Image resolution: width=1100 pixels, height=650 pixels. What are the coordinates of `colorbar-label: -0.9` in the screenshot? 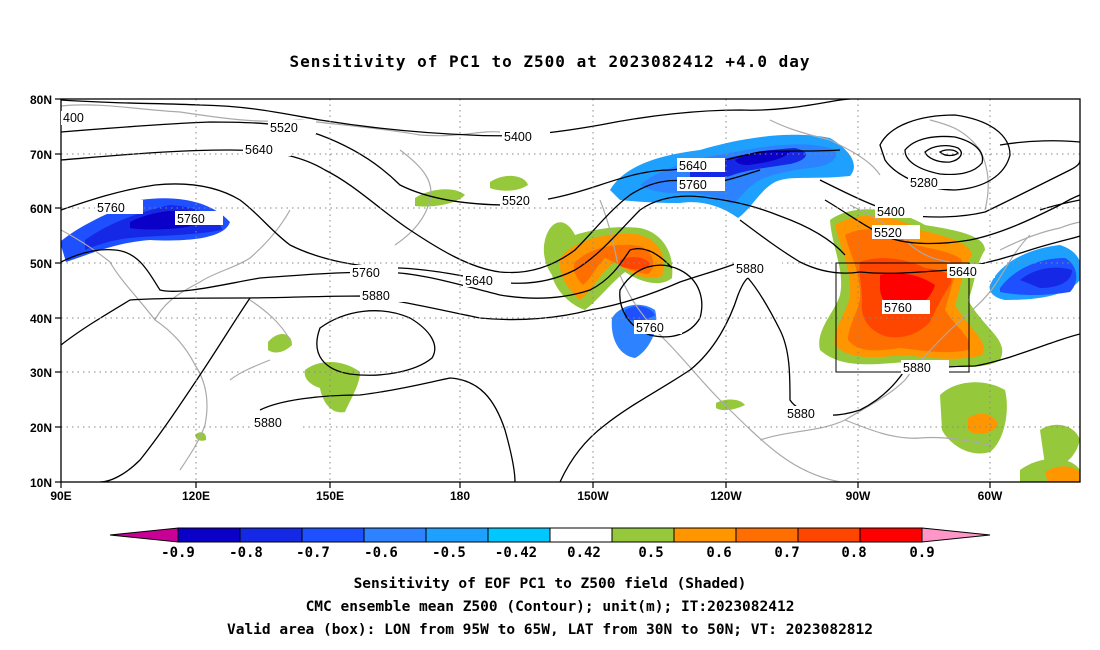 It's located at (178, 553).